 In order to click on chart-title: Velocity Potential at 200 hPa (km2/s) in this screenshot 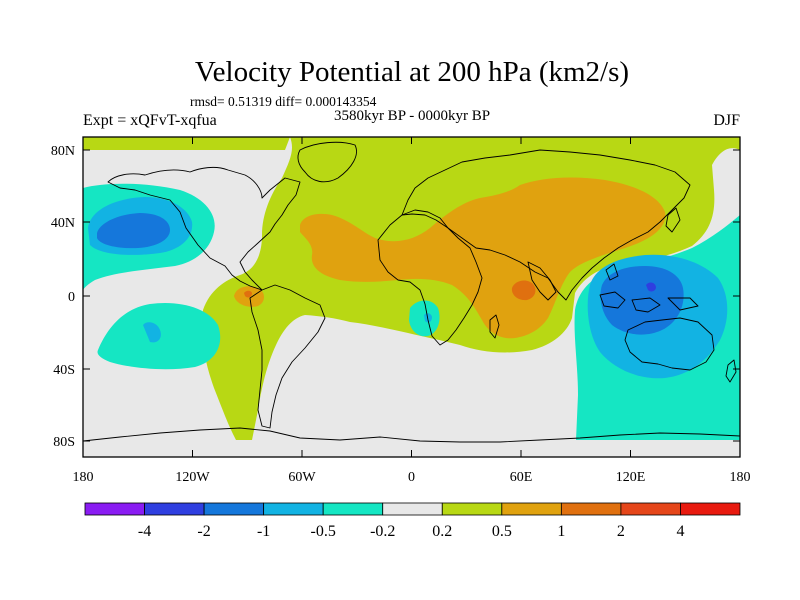, I will do `click(412, 72)`.